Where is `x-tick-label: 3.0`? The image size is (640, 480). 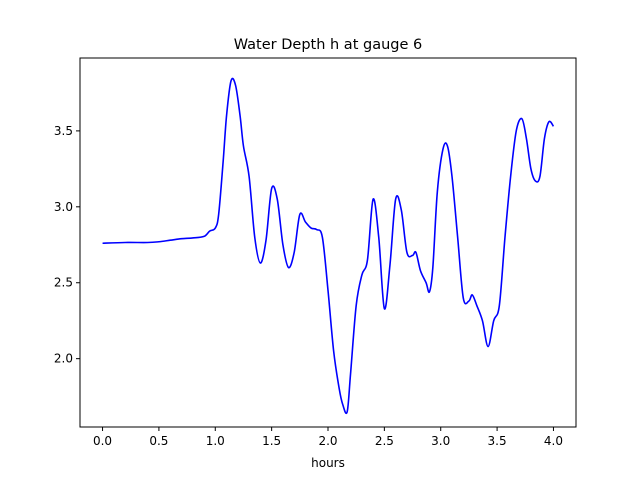
x-tick-label: 3.0 is located at coordinates (440, 441).